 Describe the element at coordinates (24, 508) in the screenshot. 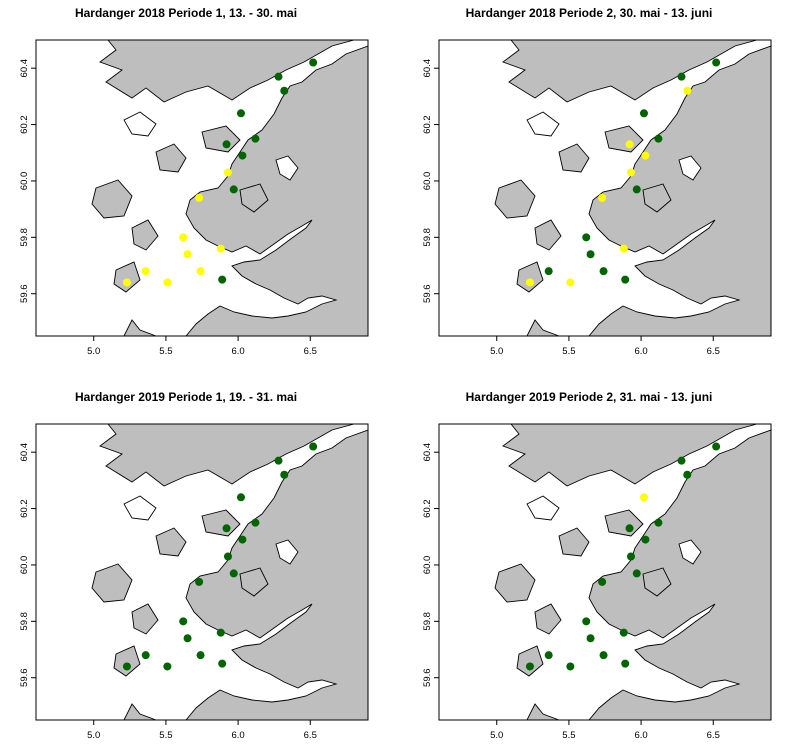

I see `y-tick-label: 60.2` at that location.